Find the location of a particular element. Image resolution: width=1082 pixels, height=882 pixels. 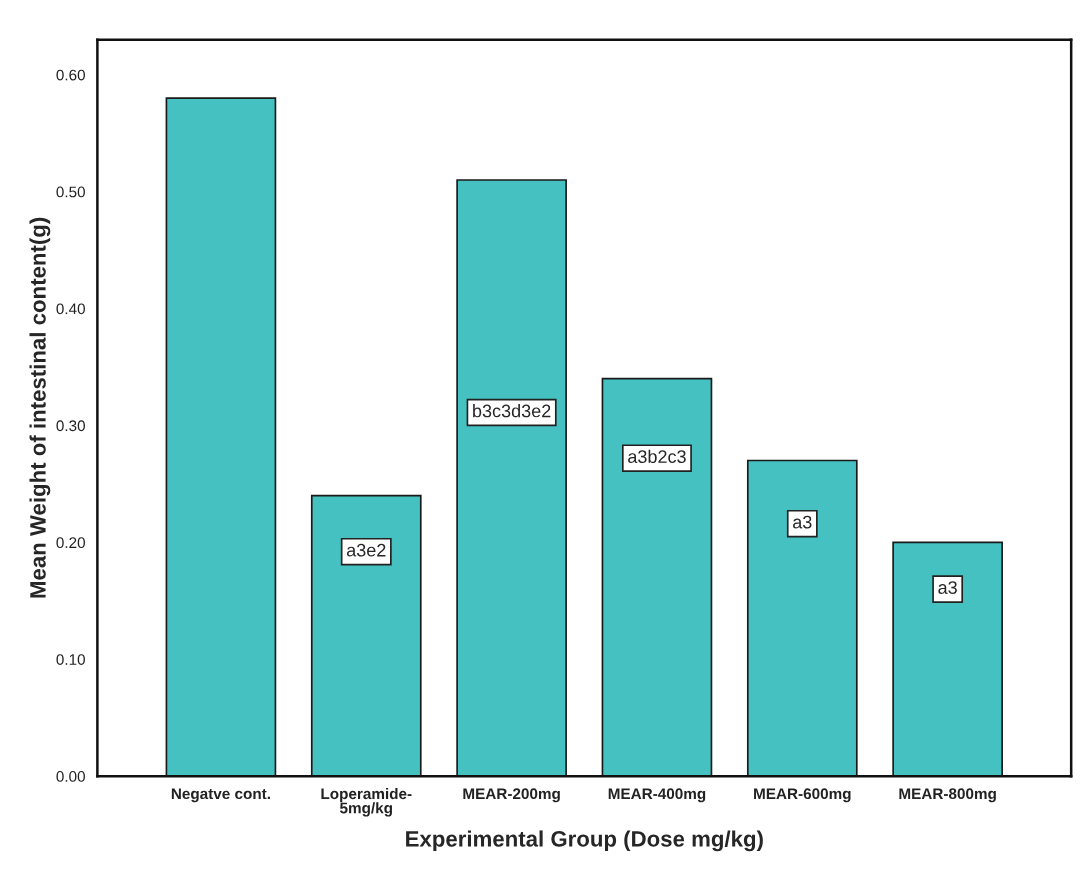

x-tick-label: Loperamide- 5mg/kg is located at coordinates (366, 802).